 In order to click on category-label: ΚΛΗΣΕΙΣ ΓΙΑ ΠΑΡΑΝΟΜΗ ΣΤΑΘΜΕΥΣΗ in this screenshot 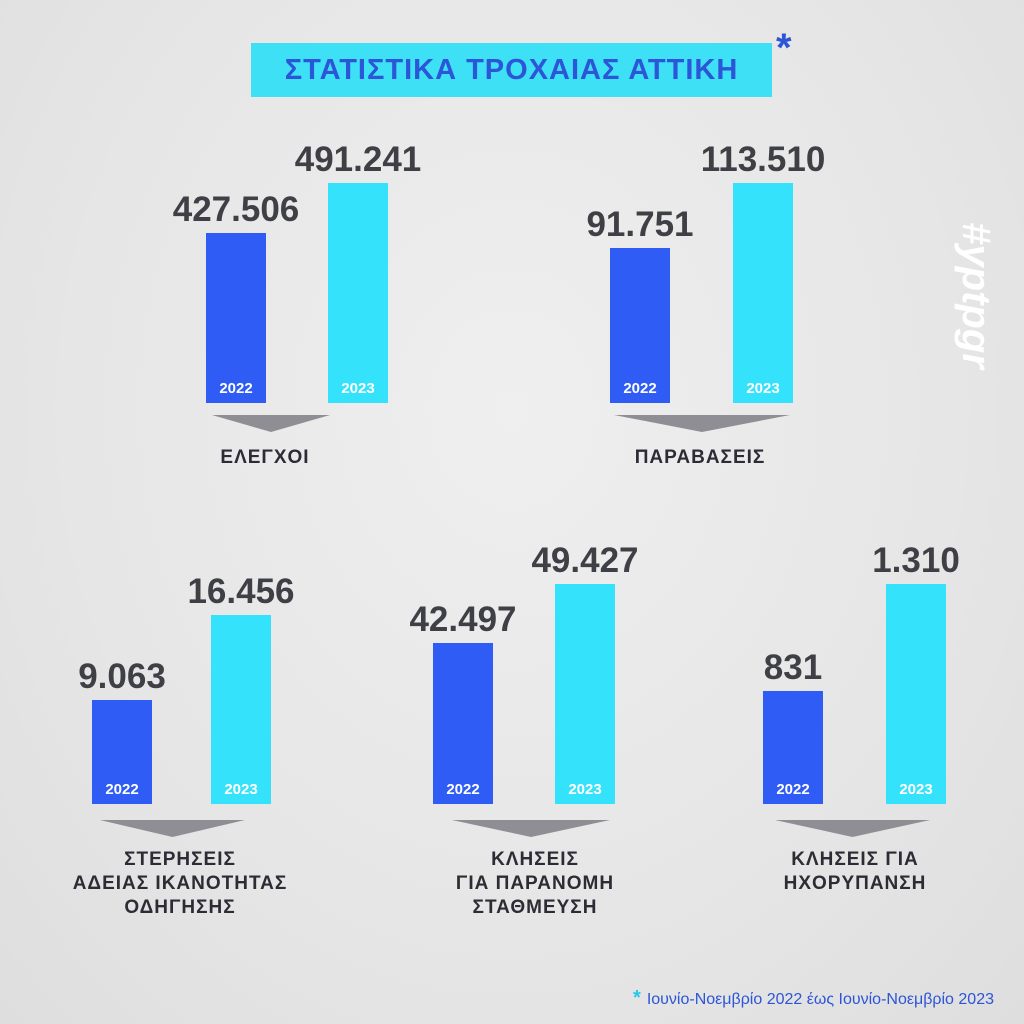, I will do `click(535, 883)`.